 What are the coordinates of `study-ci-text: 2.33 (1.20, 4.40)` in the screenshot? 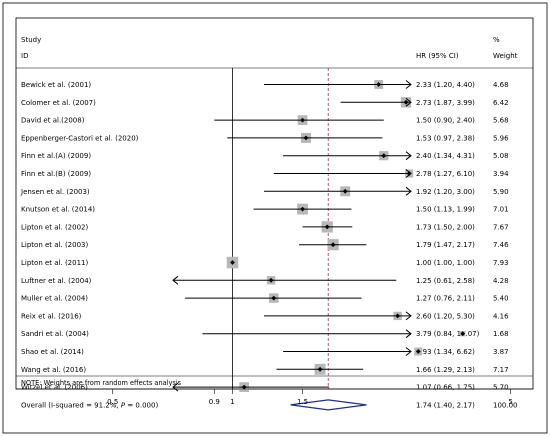 It's located at (445, 85).